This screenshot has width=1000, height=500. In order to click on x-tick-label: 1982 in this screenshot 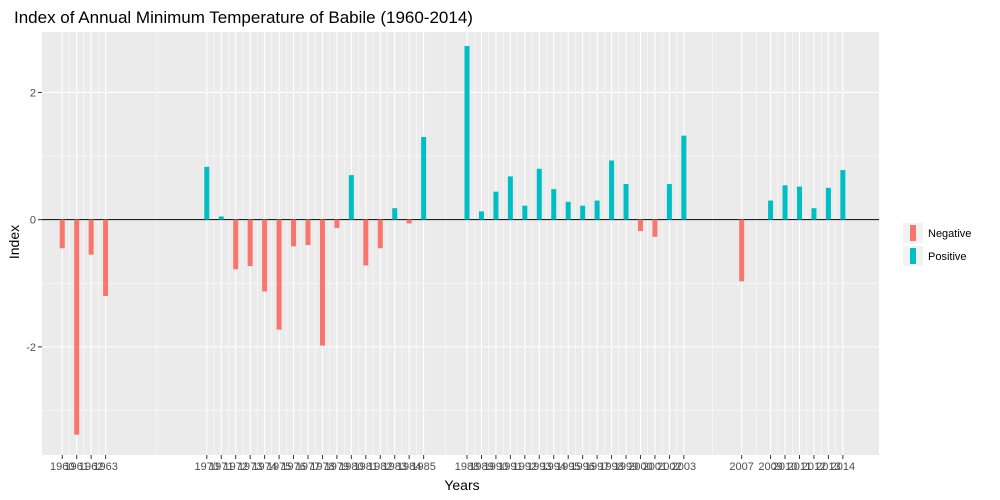, I will do `click(380, 467)`.